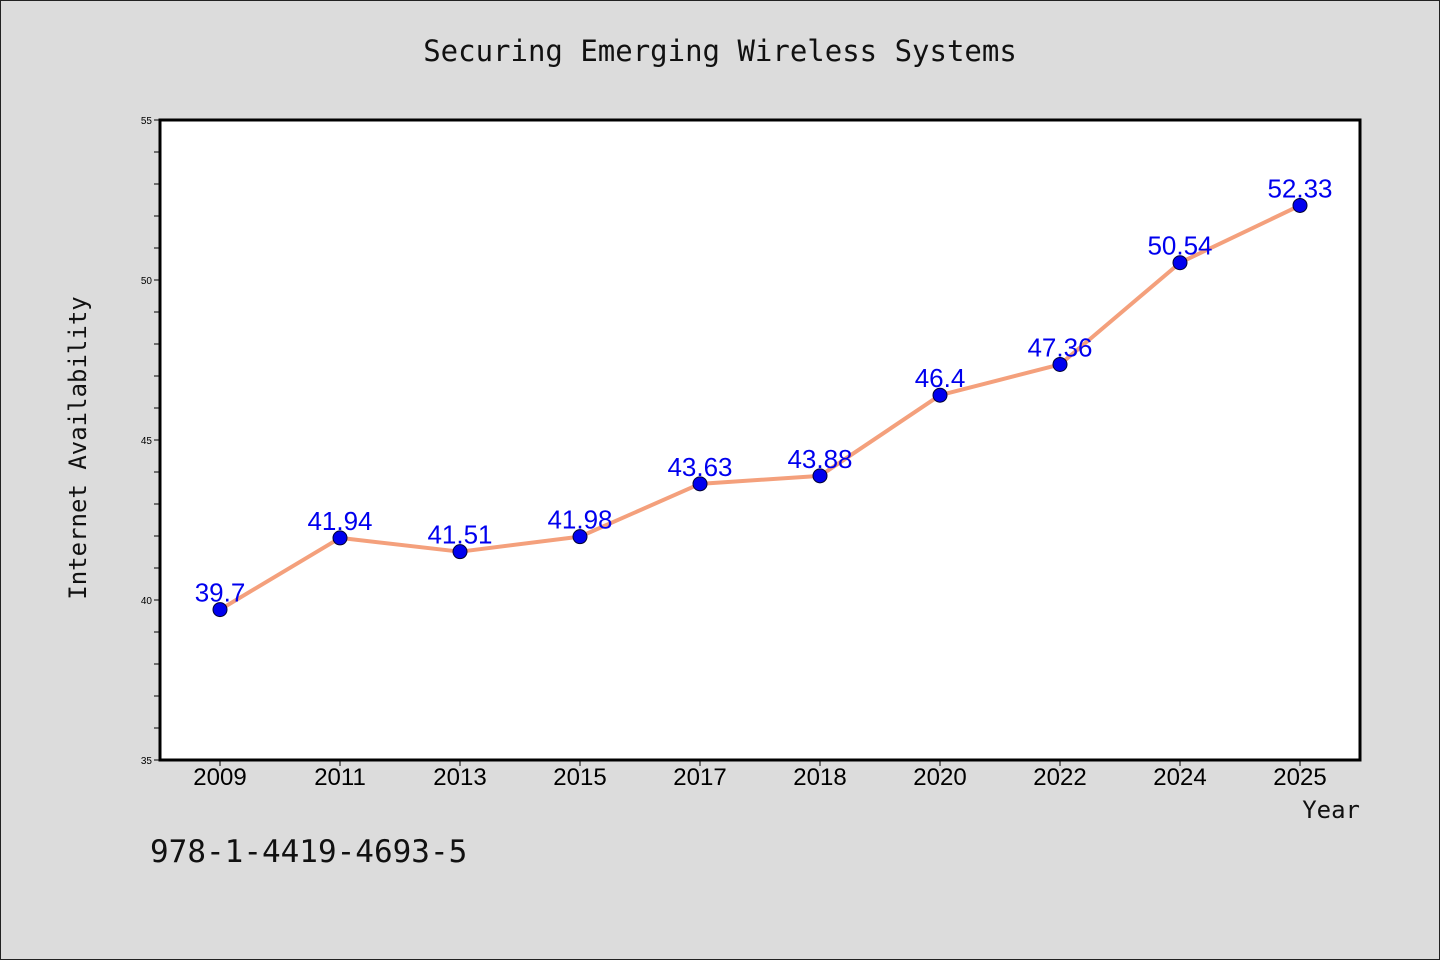 This screenshot has width=1440, height=960. I want to click on y-tick-label: 45, so click(147, 441).